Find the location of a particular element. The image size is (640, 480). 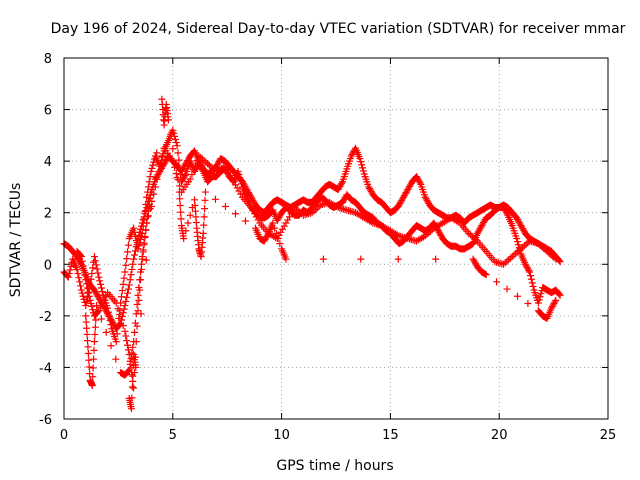

y-tick-label: -2 is located at coordinates (45, 317).